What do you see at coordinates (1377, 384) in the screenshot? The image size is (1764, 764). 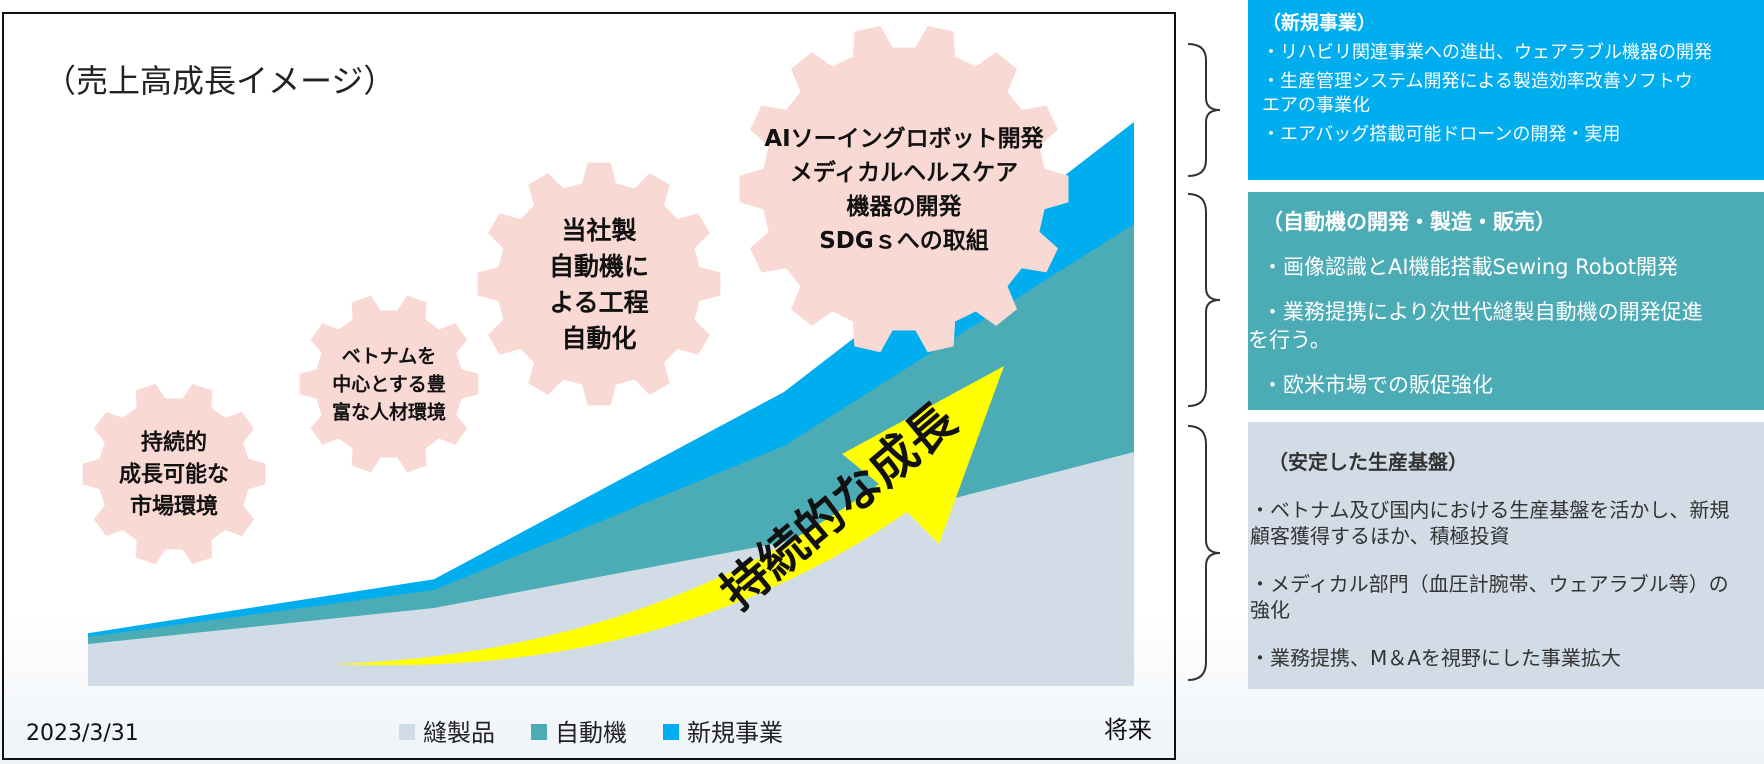 I see `panel-auto-item: ・欧米市場での販促強化` at bounding box center [1377, 384].